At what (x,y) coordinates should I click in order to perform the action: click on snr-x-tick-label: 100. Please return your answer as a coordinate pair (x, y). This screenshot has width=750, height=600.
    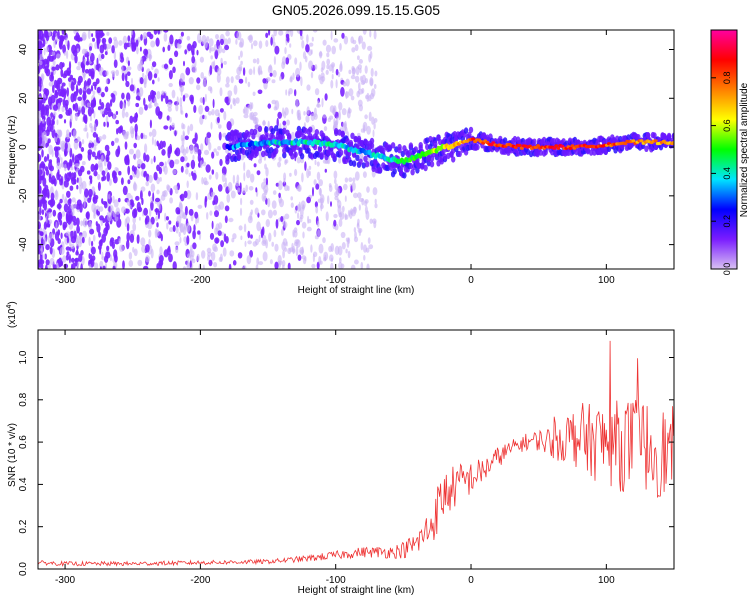
    Looking at the image, I should click on (606, 580).